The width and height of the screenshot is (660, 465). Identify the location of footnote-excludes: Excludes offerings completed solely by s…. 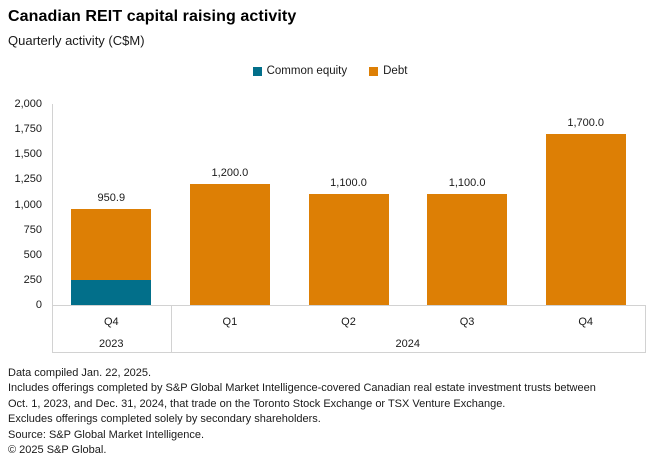
(164, 419).